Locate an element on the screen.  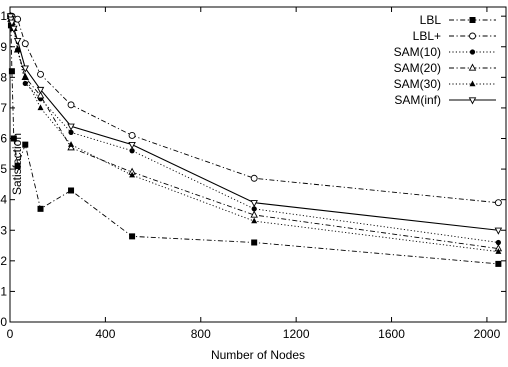
legend-label: SAM(20) is located at coordinates (417, 68).